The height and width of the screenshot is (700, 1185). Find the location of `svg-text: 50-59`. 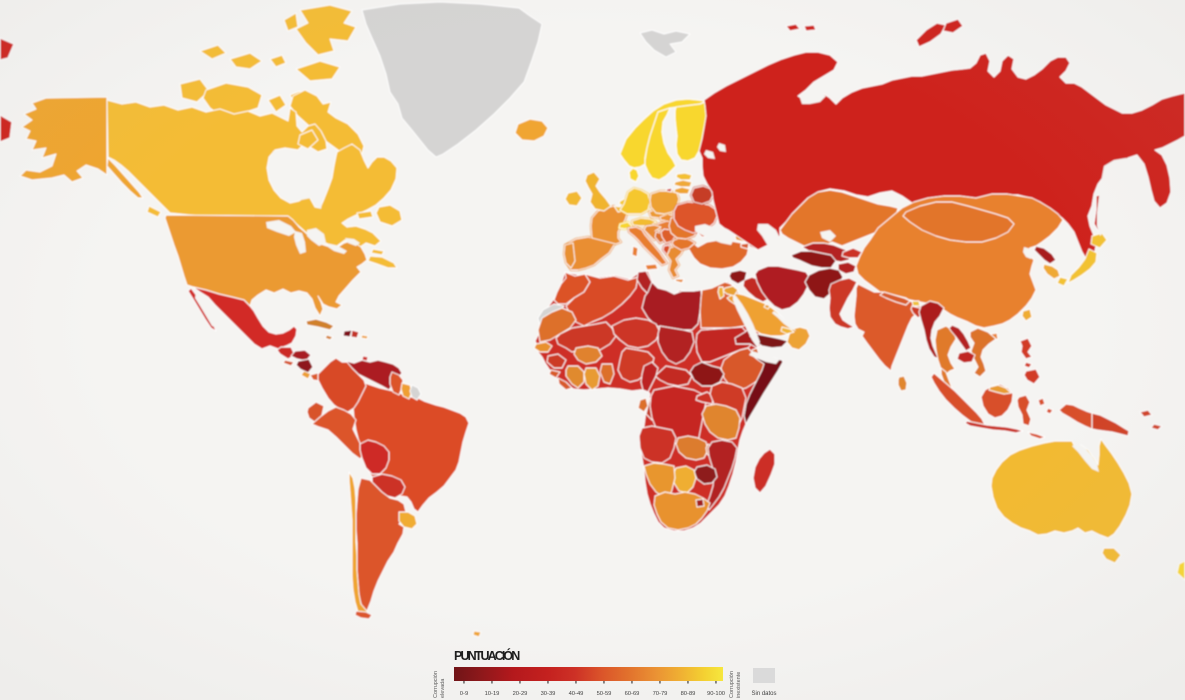

svg-text: 50-59 is located at coordinates (604, 694).